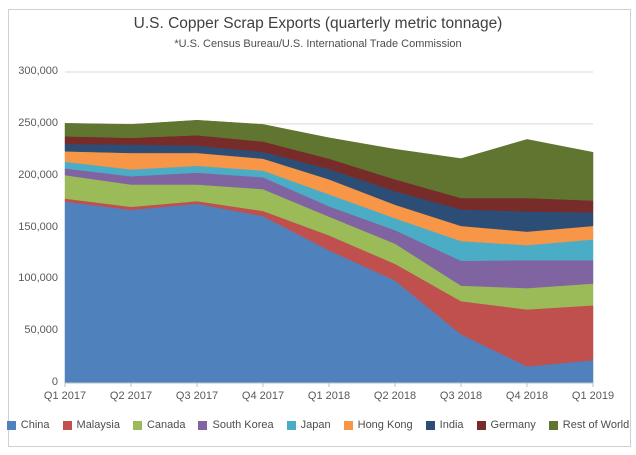  What do you see at coordinates (385, 425) in the screenshot?
I see `legend-label-hong-kong: Hong Kong` at bounding box center [385, 425].